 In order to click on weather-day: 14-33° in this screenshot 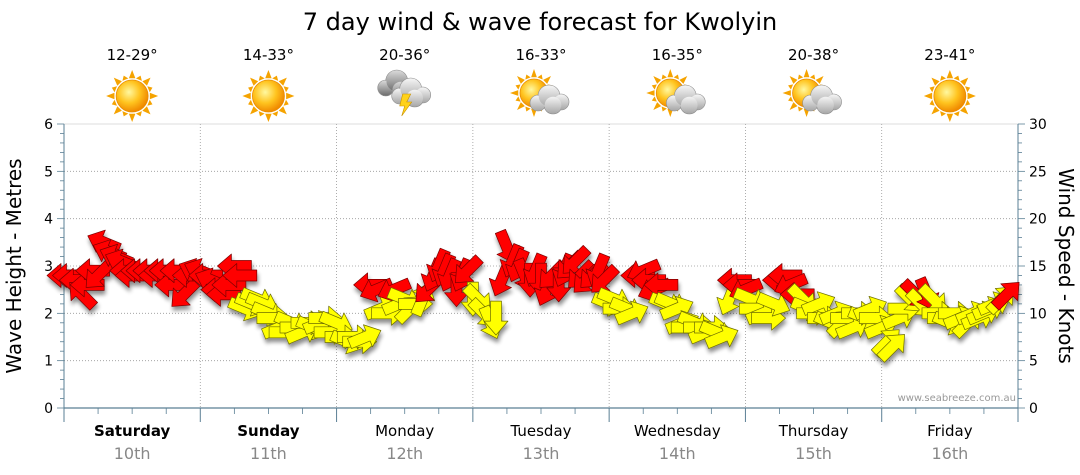, I will do `click(268, 84)`.